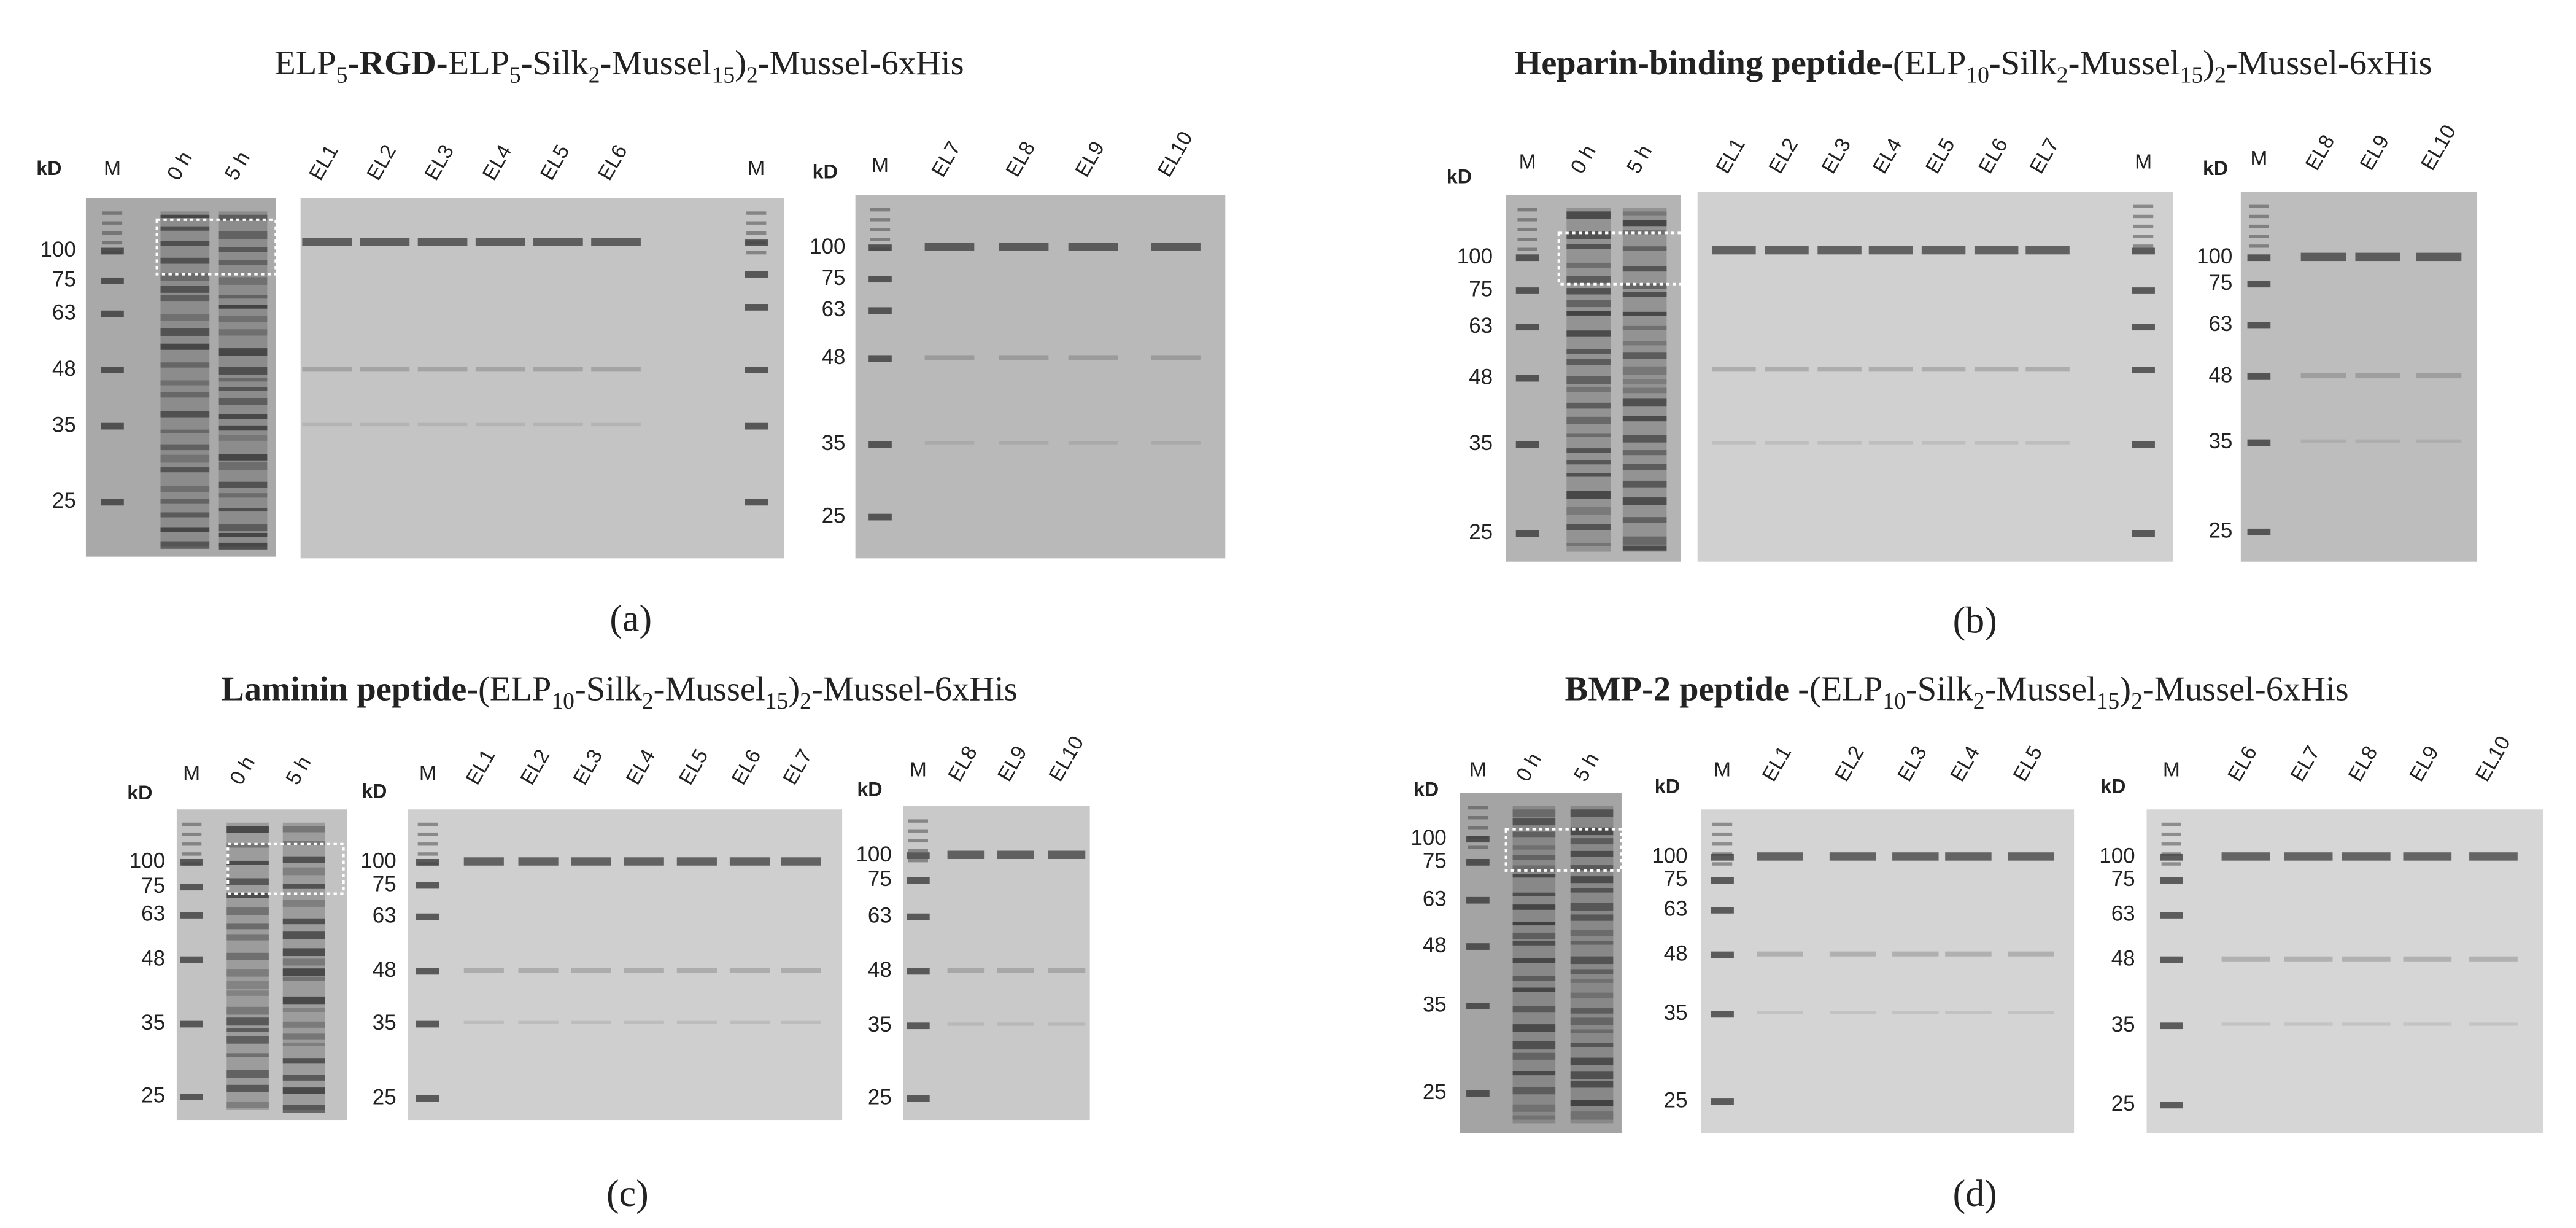  What do you see at coordinates (378, 861) in the screenshot?
I see `marker-label: 100` at bounding box center [378, 861].